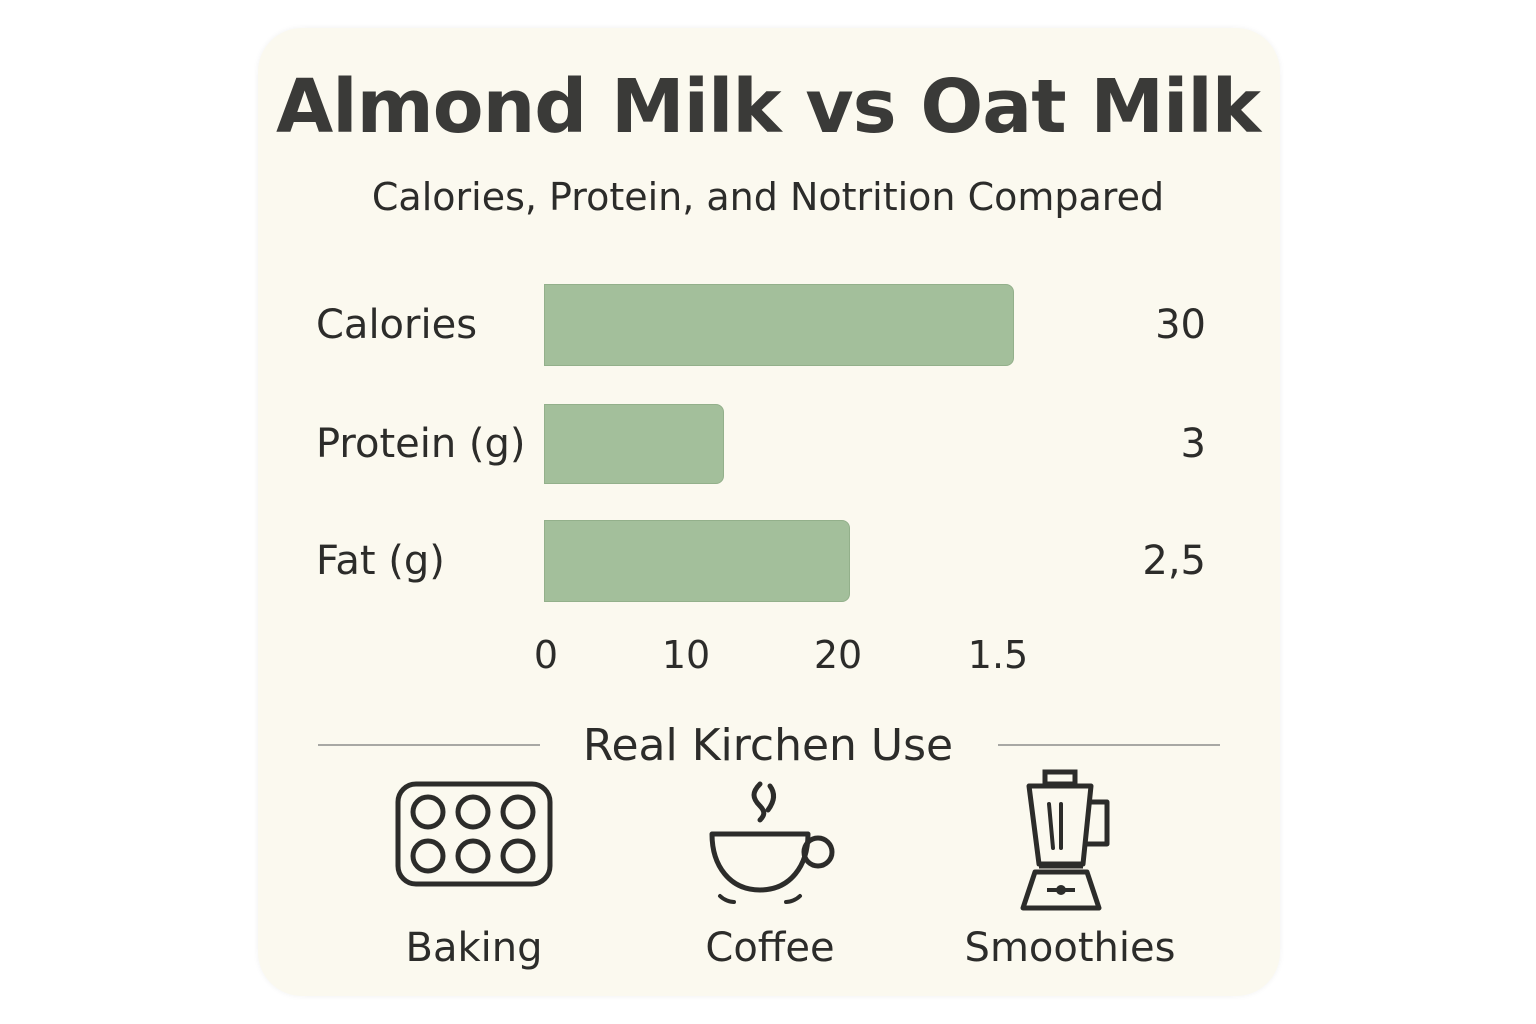 This screenshot has width=1536, height=1024. I want to click on use-item-coffee: Coffee, so click(770, 880).